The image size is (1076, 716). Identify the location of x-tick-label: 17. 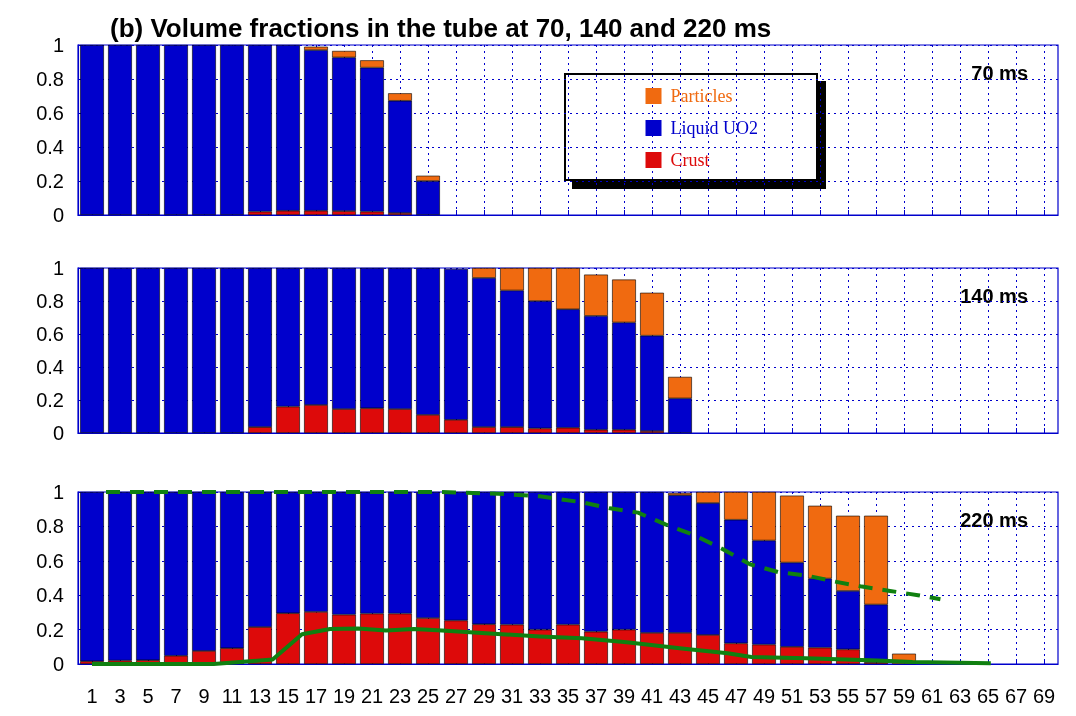
(316, 696).